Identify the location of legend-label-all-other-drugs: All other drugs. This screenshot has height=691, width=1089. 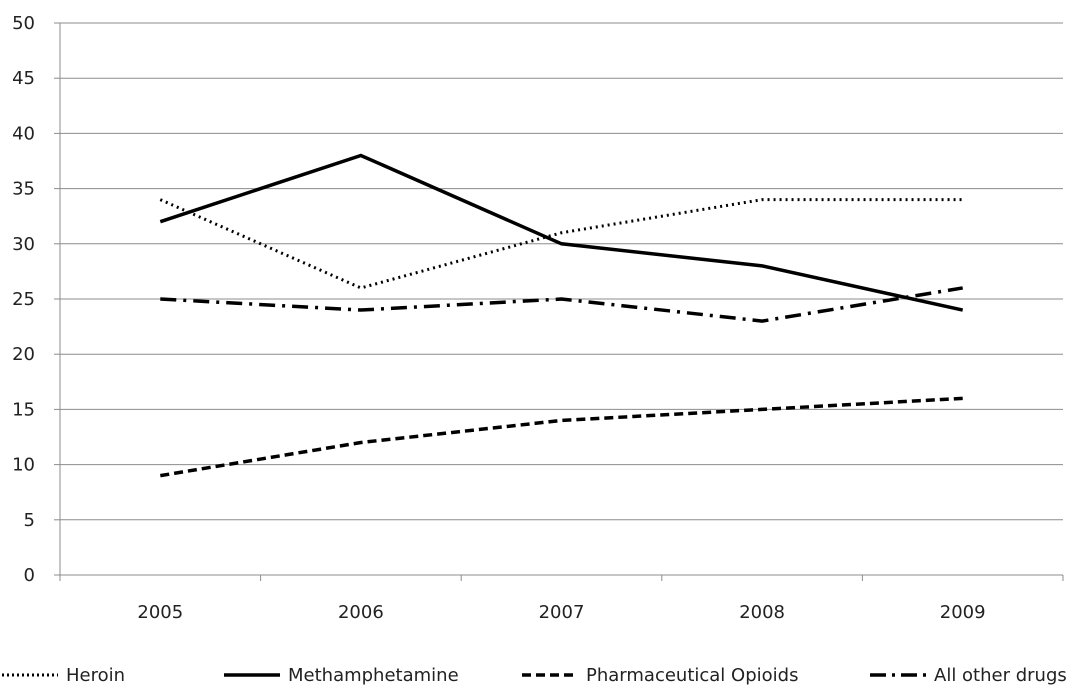
(1000, 675).